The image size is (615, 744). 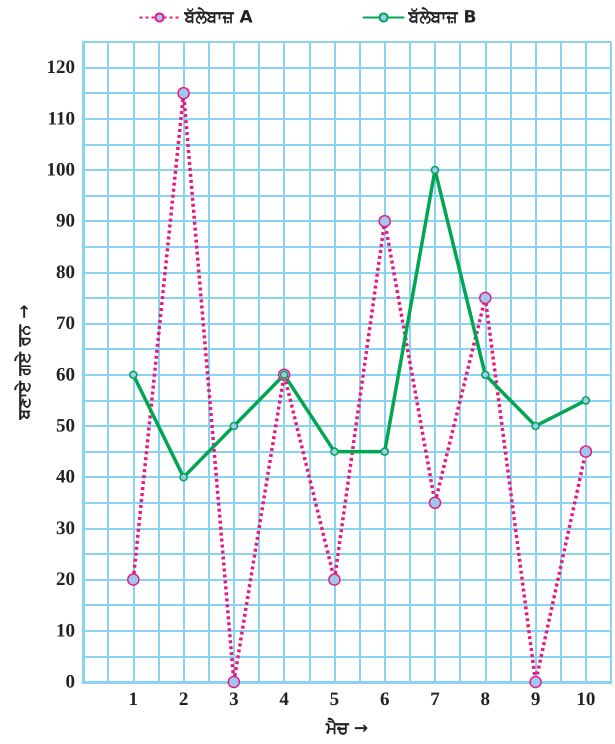 I want to click on y-tick-label: 50, so click(x=65, y=426).